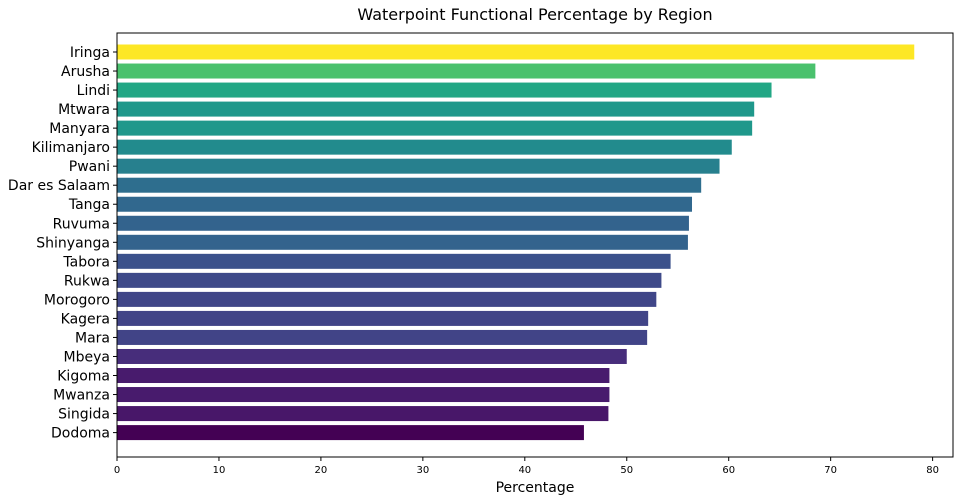 The image size is (961, 502). Describe the element at coordinates (363, 376) in the screenshot. I see `bar-kigoma` at that location.